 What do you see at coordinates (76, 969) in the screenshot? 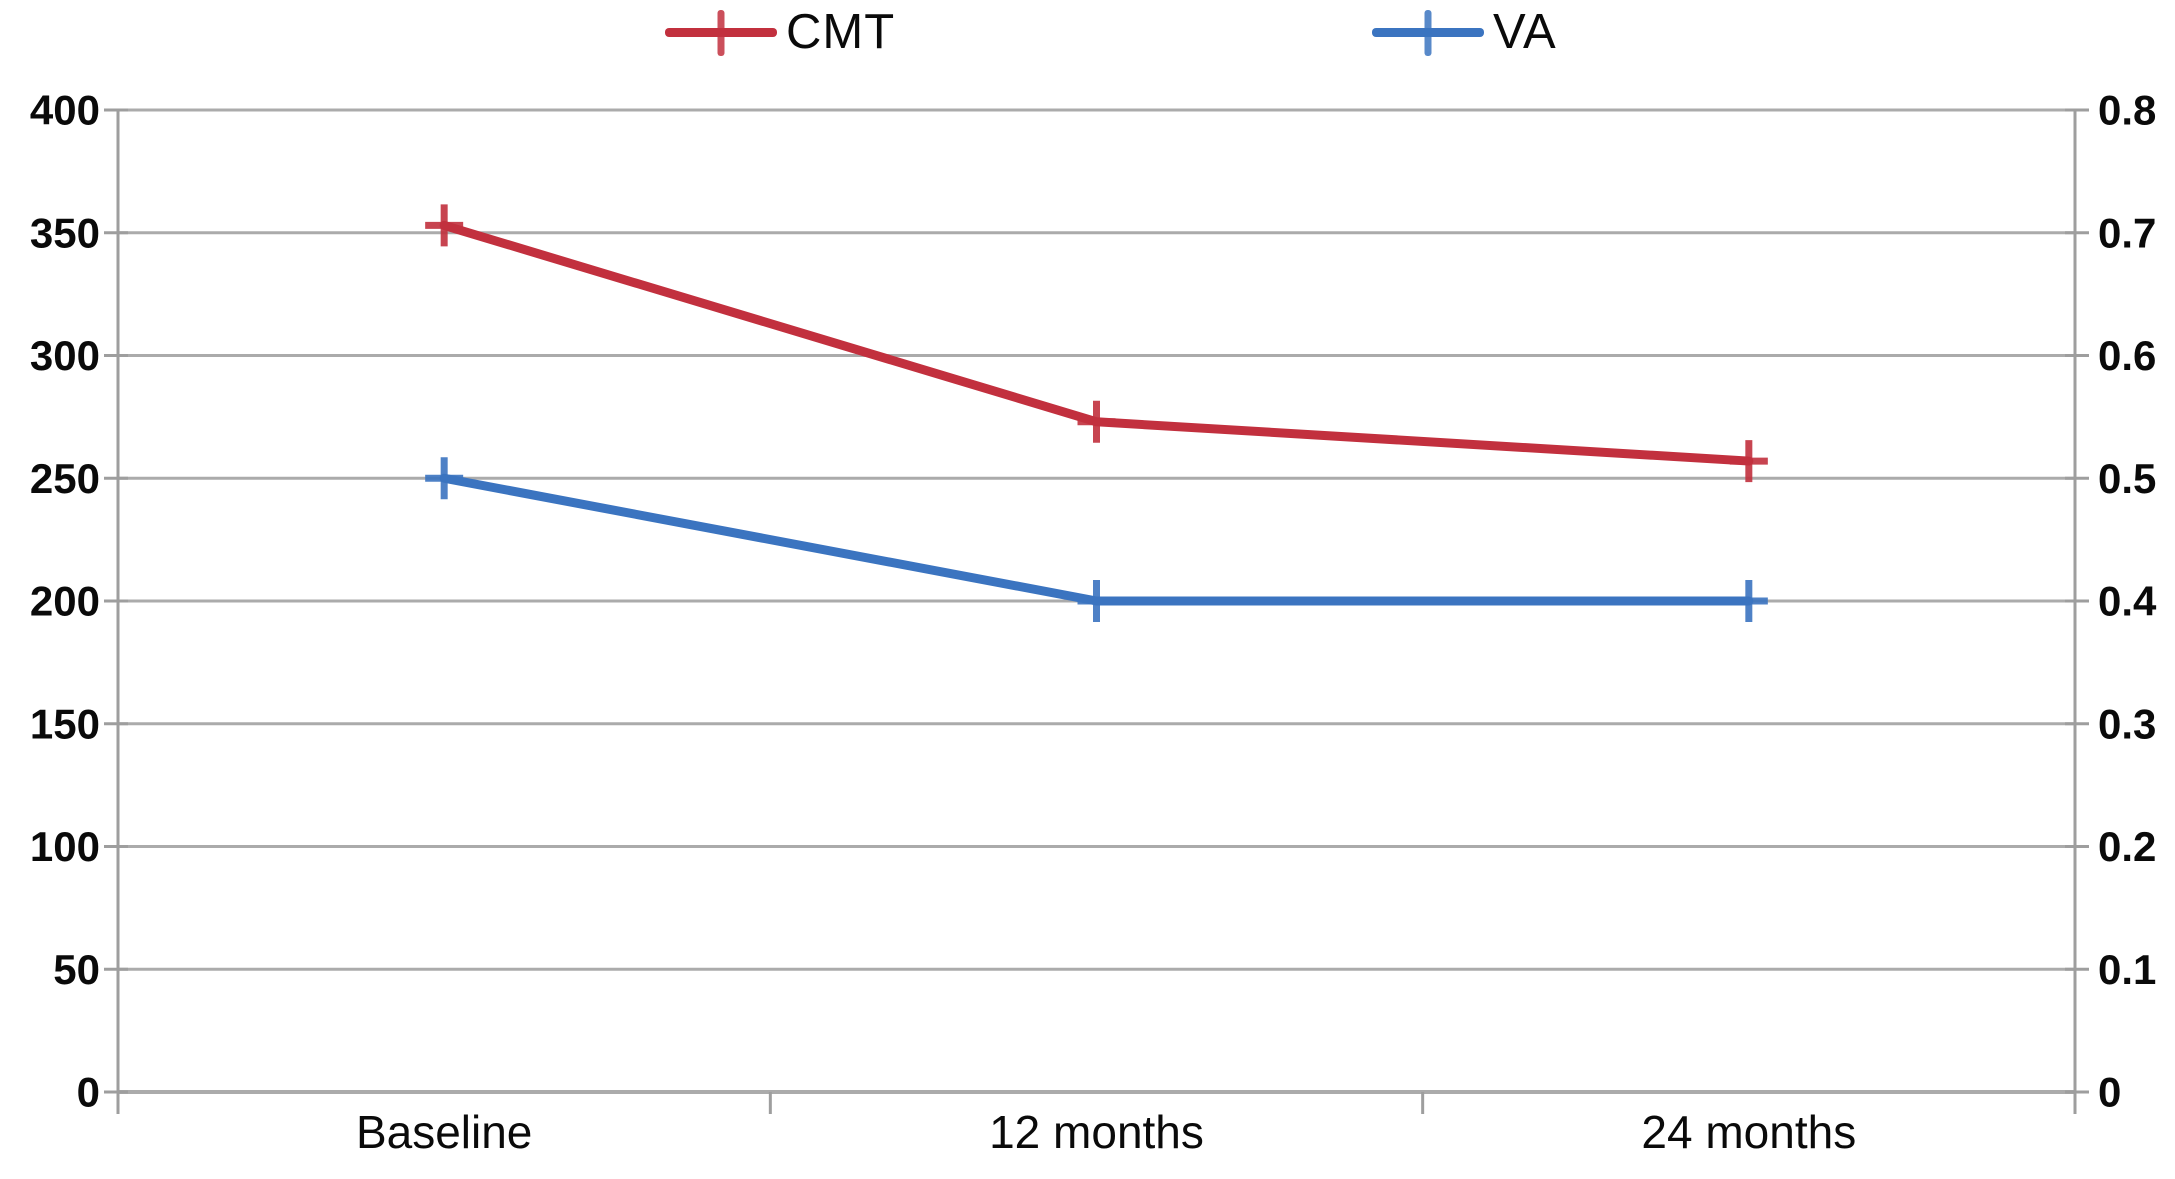
I see `left-axis-tick-label: 50` at bounding box center [76, 969].